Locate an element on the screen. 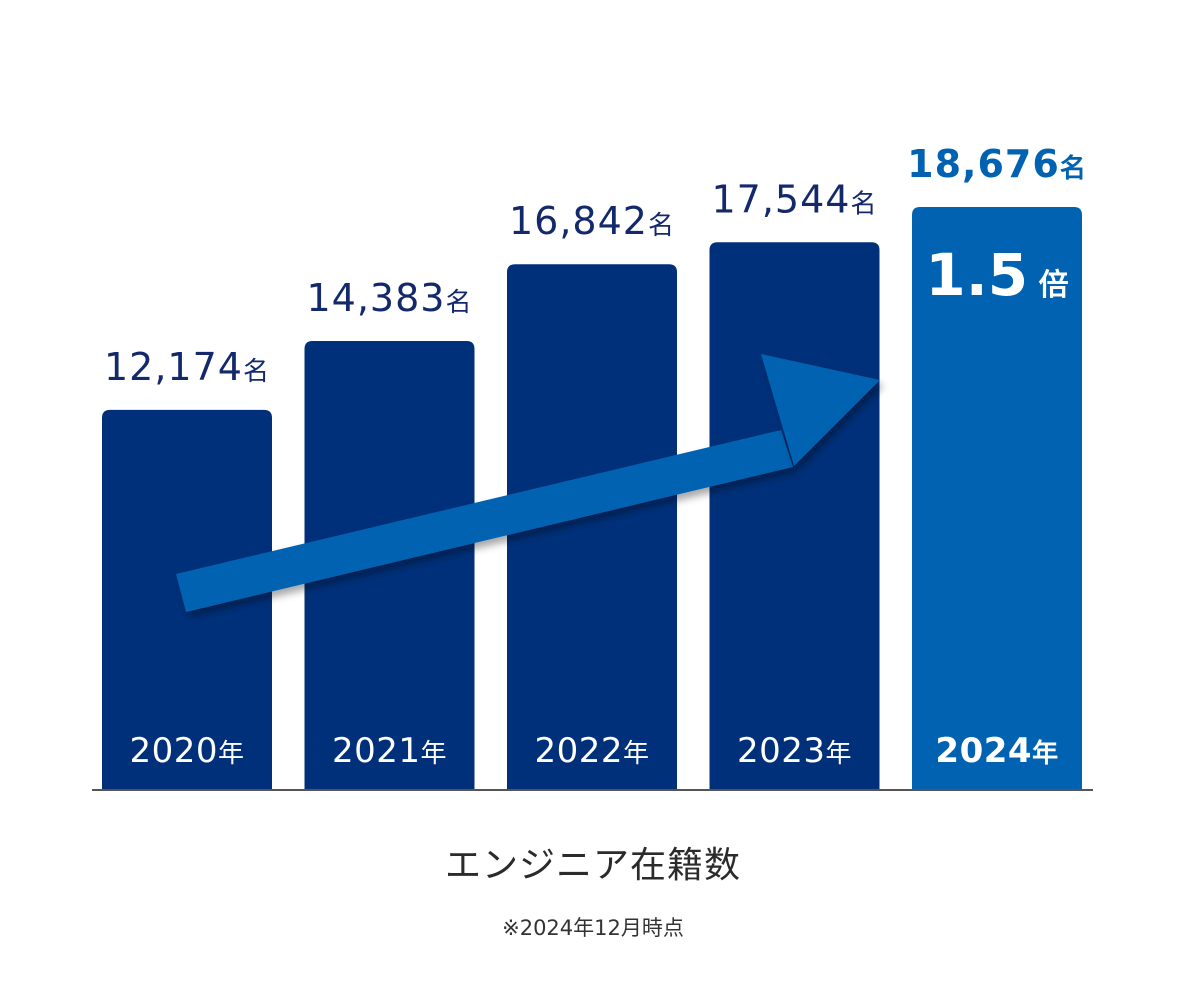 This screenshot has width=1200, height=1000. year-label-2020: 2020年 is located at coordinates (186, 751).